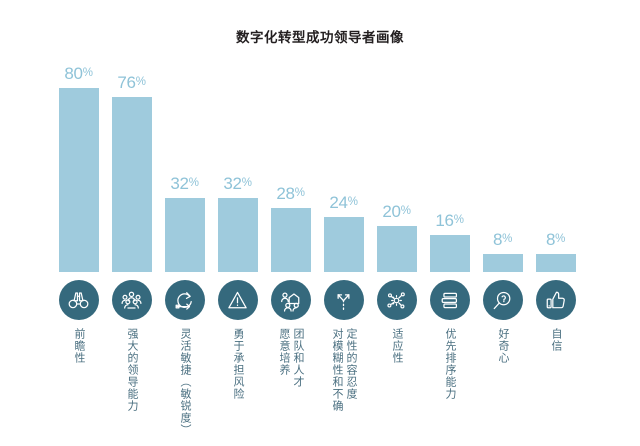 This screenshot has width=640, height=446. I want to click on bar-value-label: 28%, so click(290, 193).